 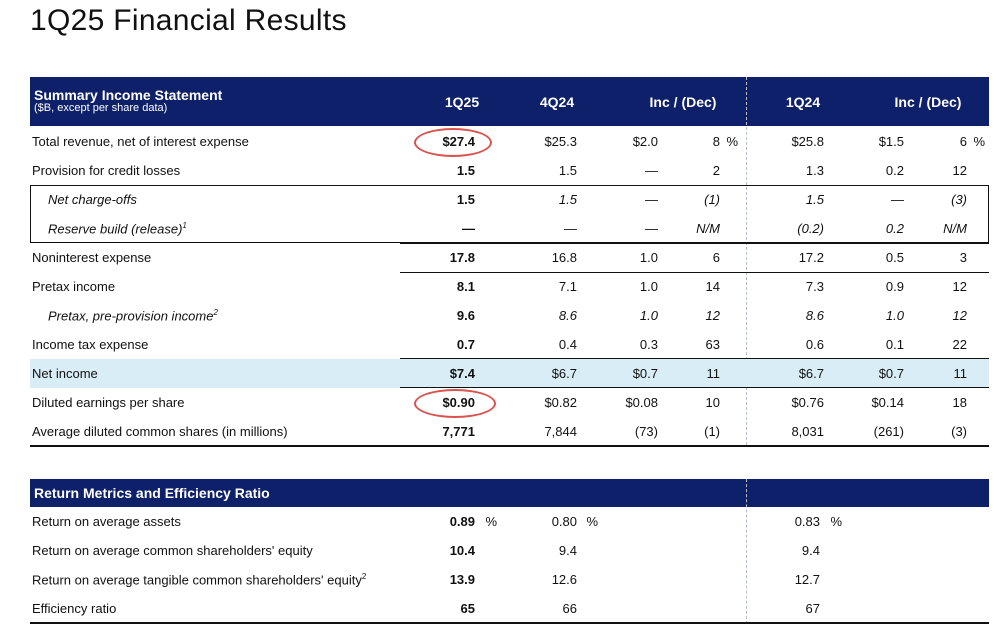 What do you see at coordinates (509, 608) in the screenshot?
I see `table-row: Efficiency ratio 65 66 67` at bounding box center [509, 608].